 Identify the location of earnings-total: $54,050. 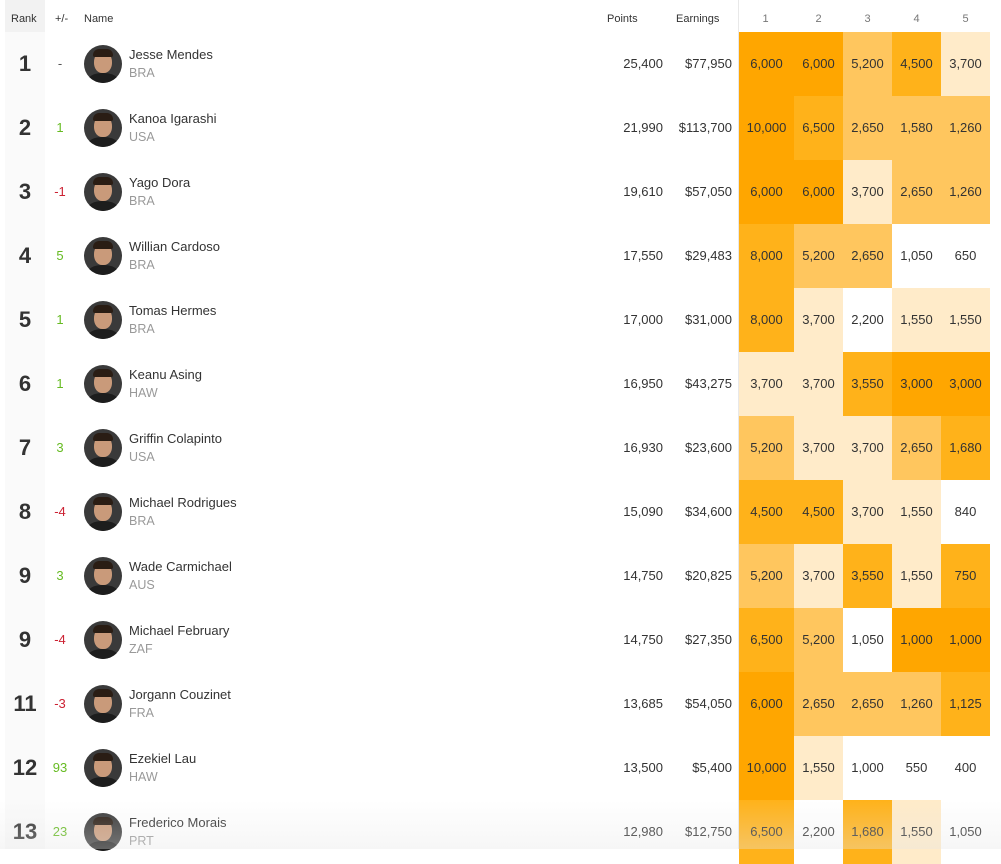
(708, 703).